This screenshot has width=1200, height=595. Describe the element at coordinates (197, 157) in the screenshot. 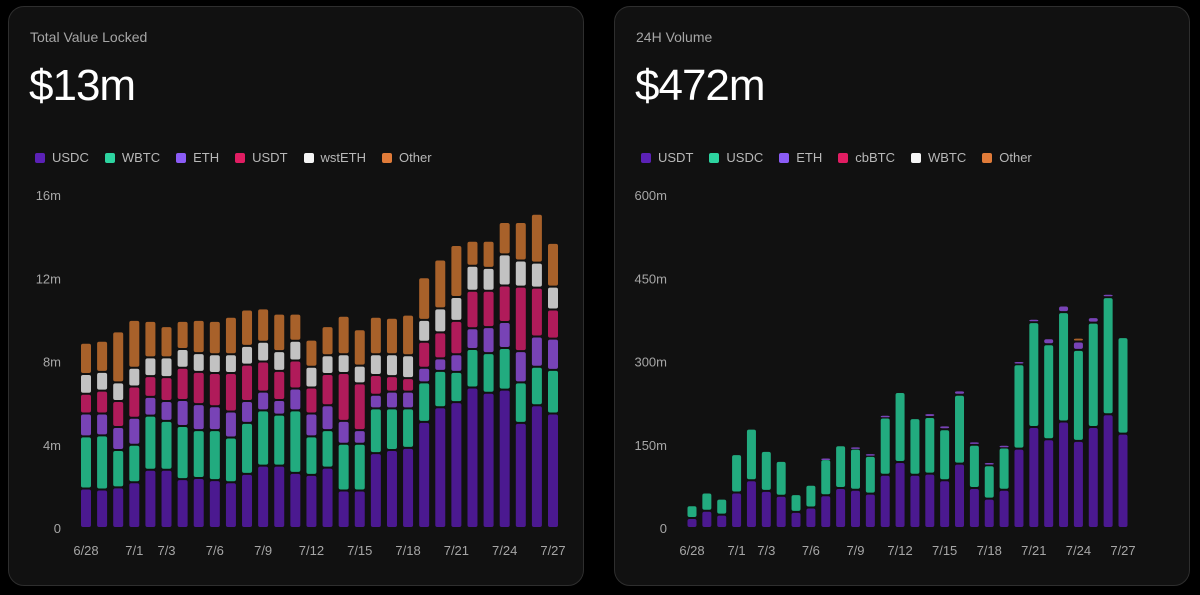

I see `legend-item-eth: ETH` at that location.